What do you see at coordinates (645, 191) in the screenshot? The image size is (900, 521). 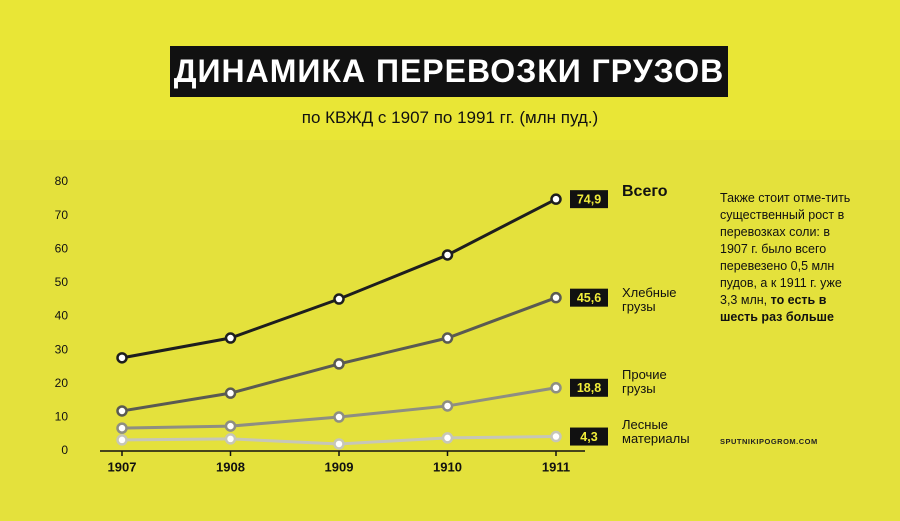 I see `legend-label: Всего` at bounding box center [645, 191].